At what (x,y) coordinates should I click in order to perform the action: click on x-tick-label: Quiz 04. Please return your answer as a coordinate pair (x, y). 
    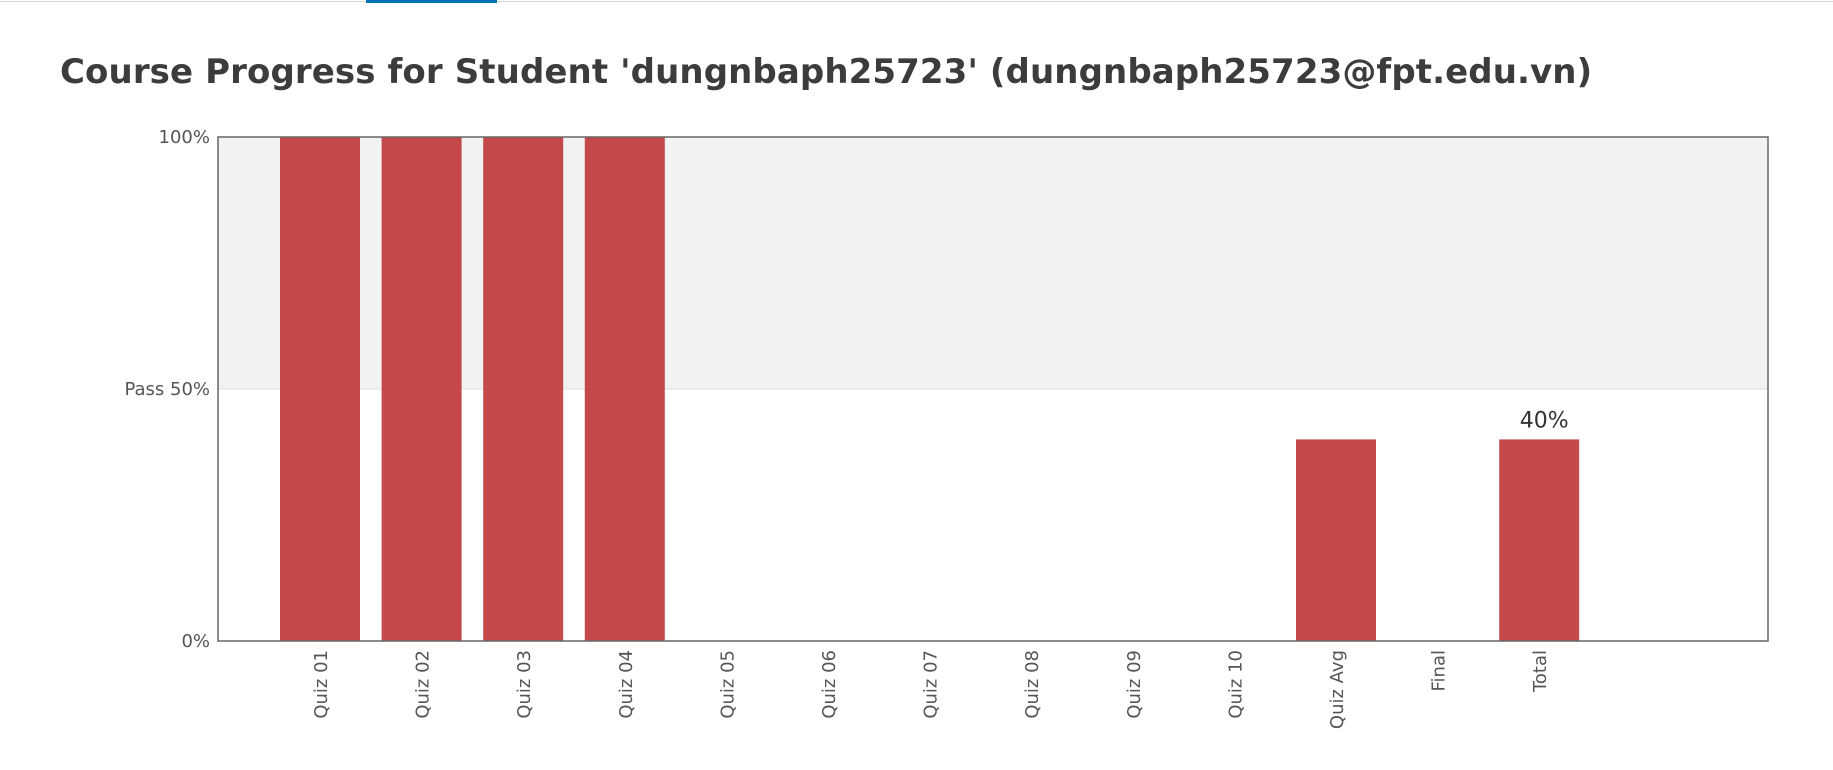
    Looking at the image, I should click on (626, 684).